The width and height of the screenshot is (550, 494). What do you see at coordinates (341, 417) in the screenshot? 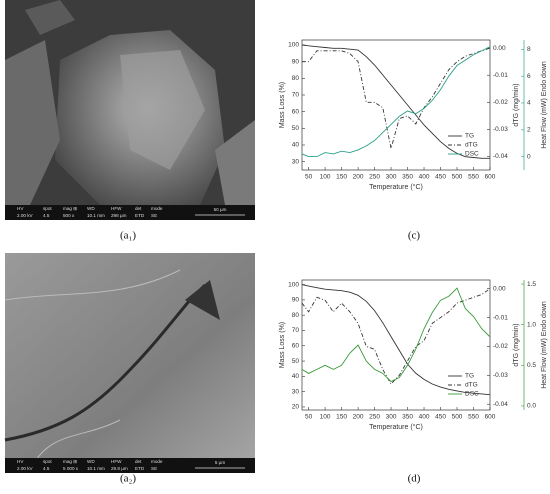
I see `x-tick-label: 150` at bounding box center [341, 417].